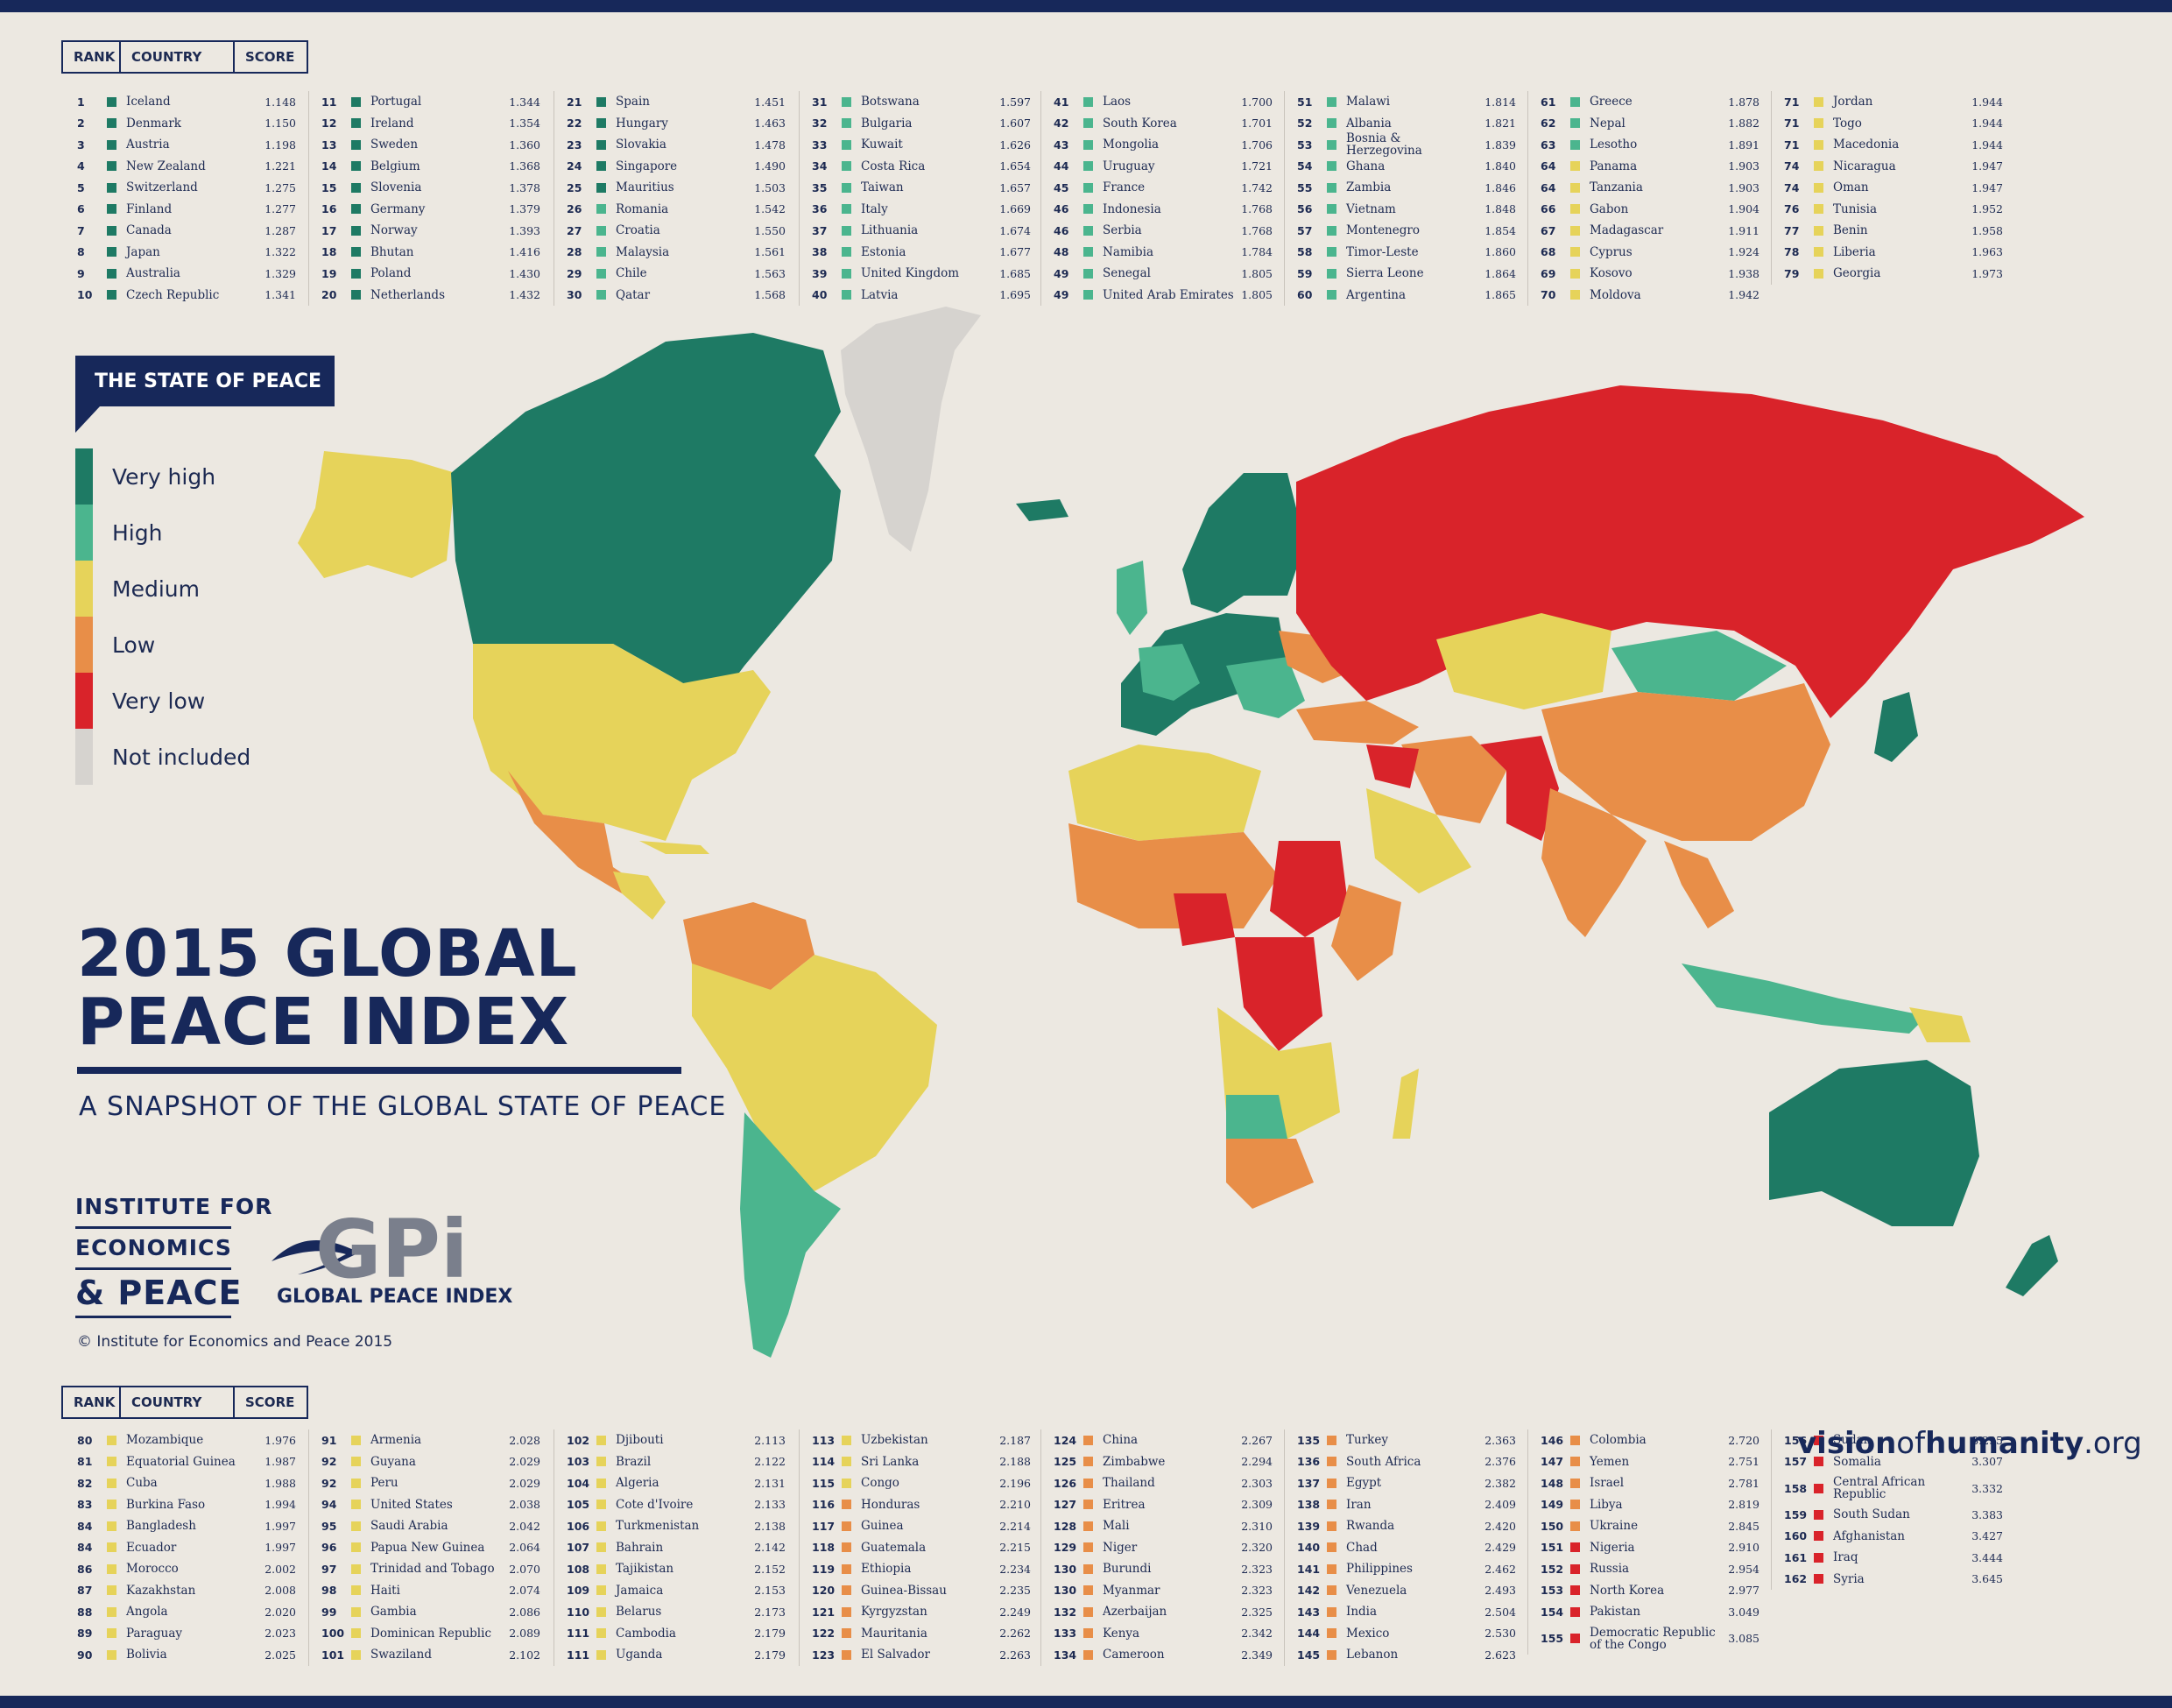 Image resolution: width=2172 pixels, height=1708 pixels. Describe the element at coordinates (524, 1440) in the screenshot. I see `score-cell: 2.028` at that location.